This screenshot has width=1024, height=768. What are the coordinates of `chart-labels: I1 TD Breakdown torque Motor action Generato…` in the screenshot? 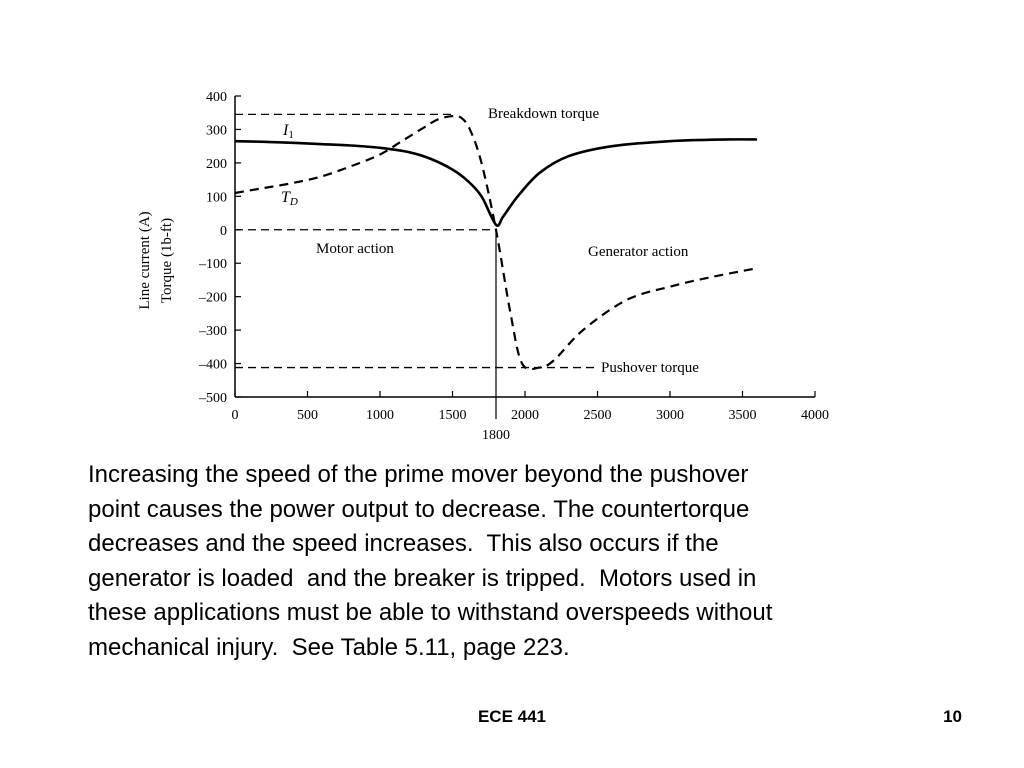 It's located at (490, 241).